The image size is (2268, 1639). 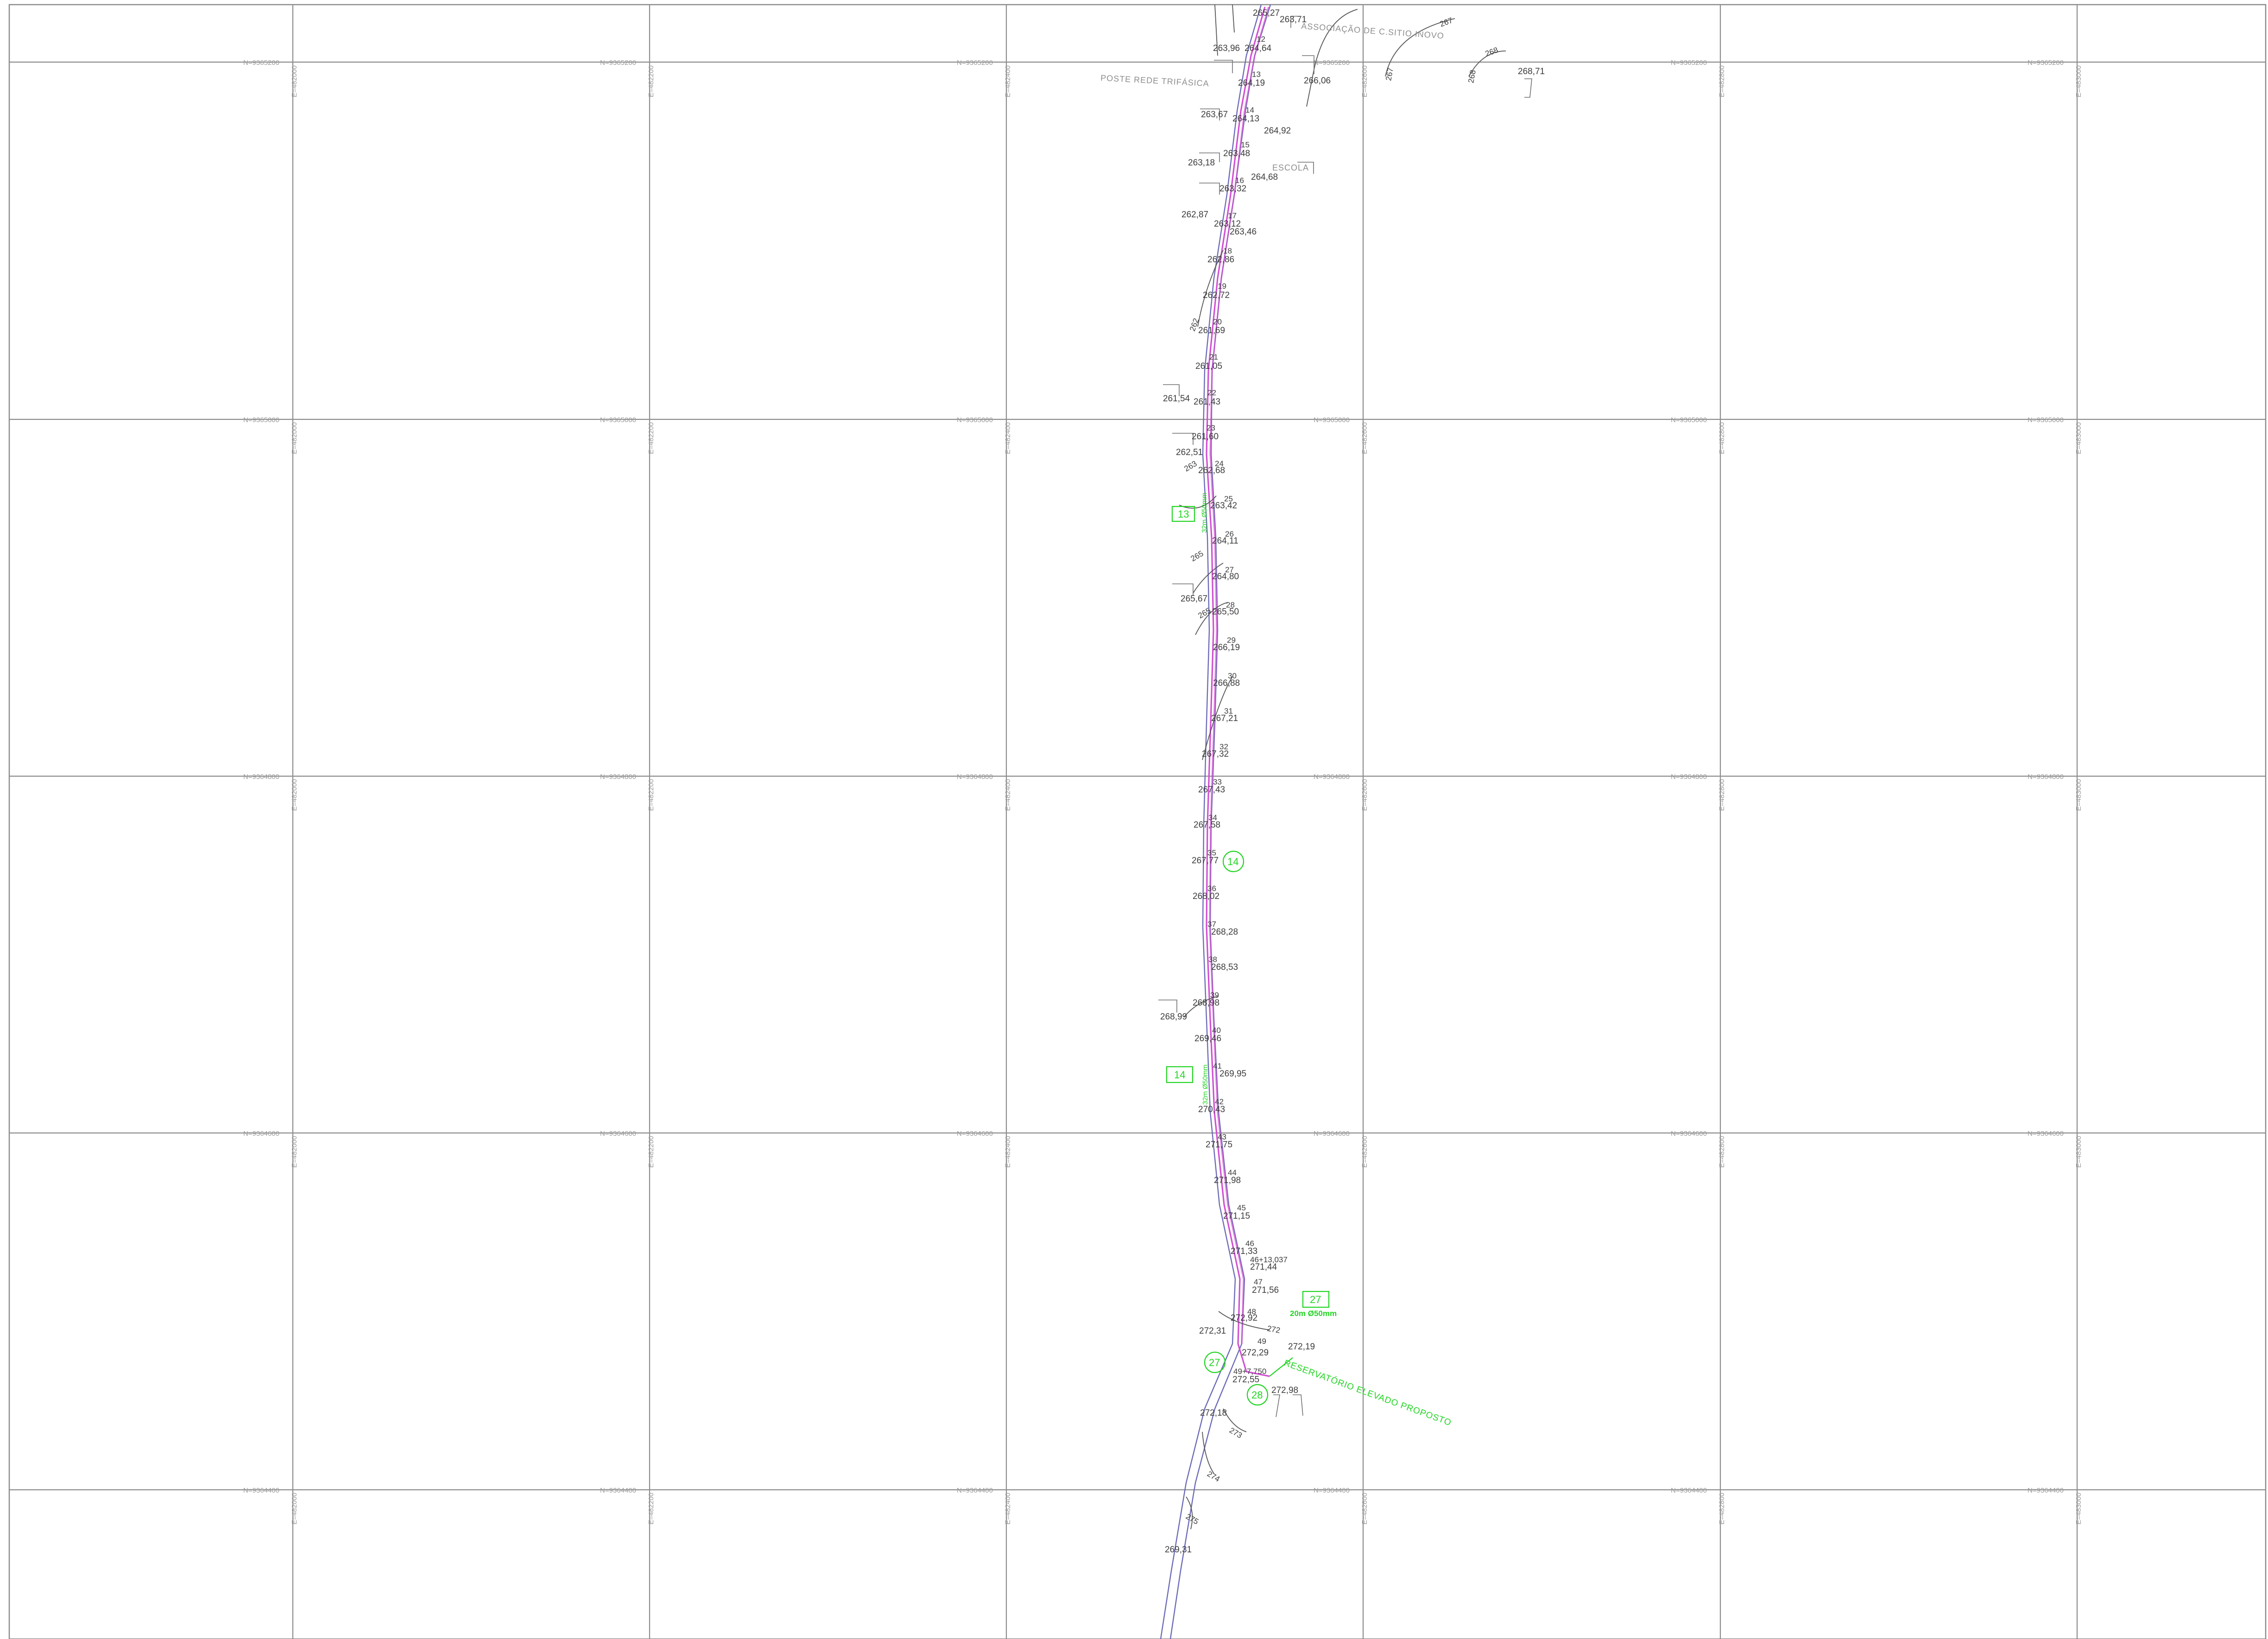 What do you see at coordinates (1228, 711) in the screenshot?
I see `station-label: 31` at bounding box center [1228, 711].